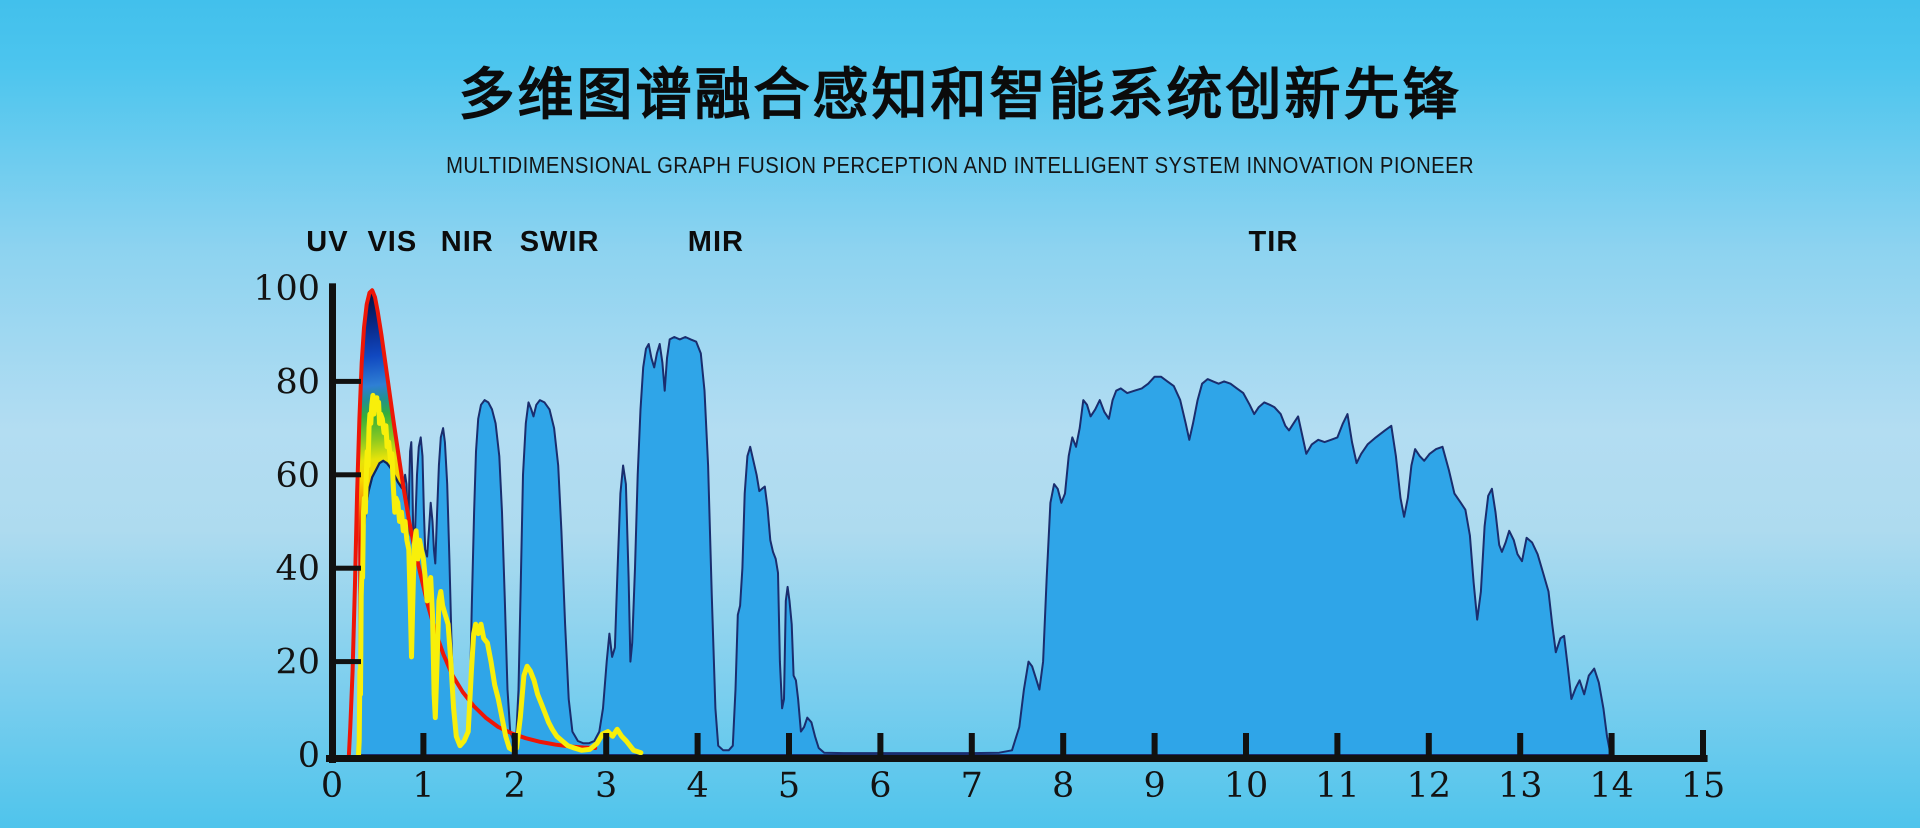 This screenshot has height=828, width=1920. What do you see at coordinates (309, 756) in the screenshot?
I see `y-tick-label: 0` at bounding box center [309, 756].